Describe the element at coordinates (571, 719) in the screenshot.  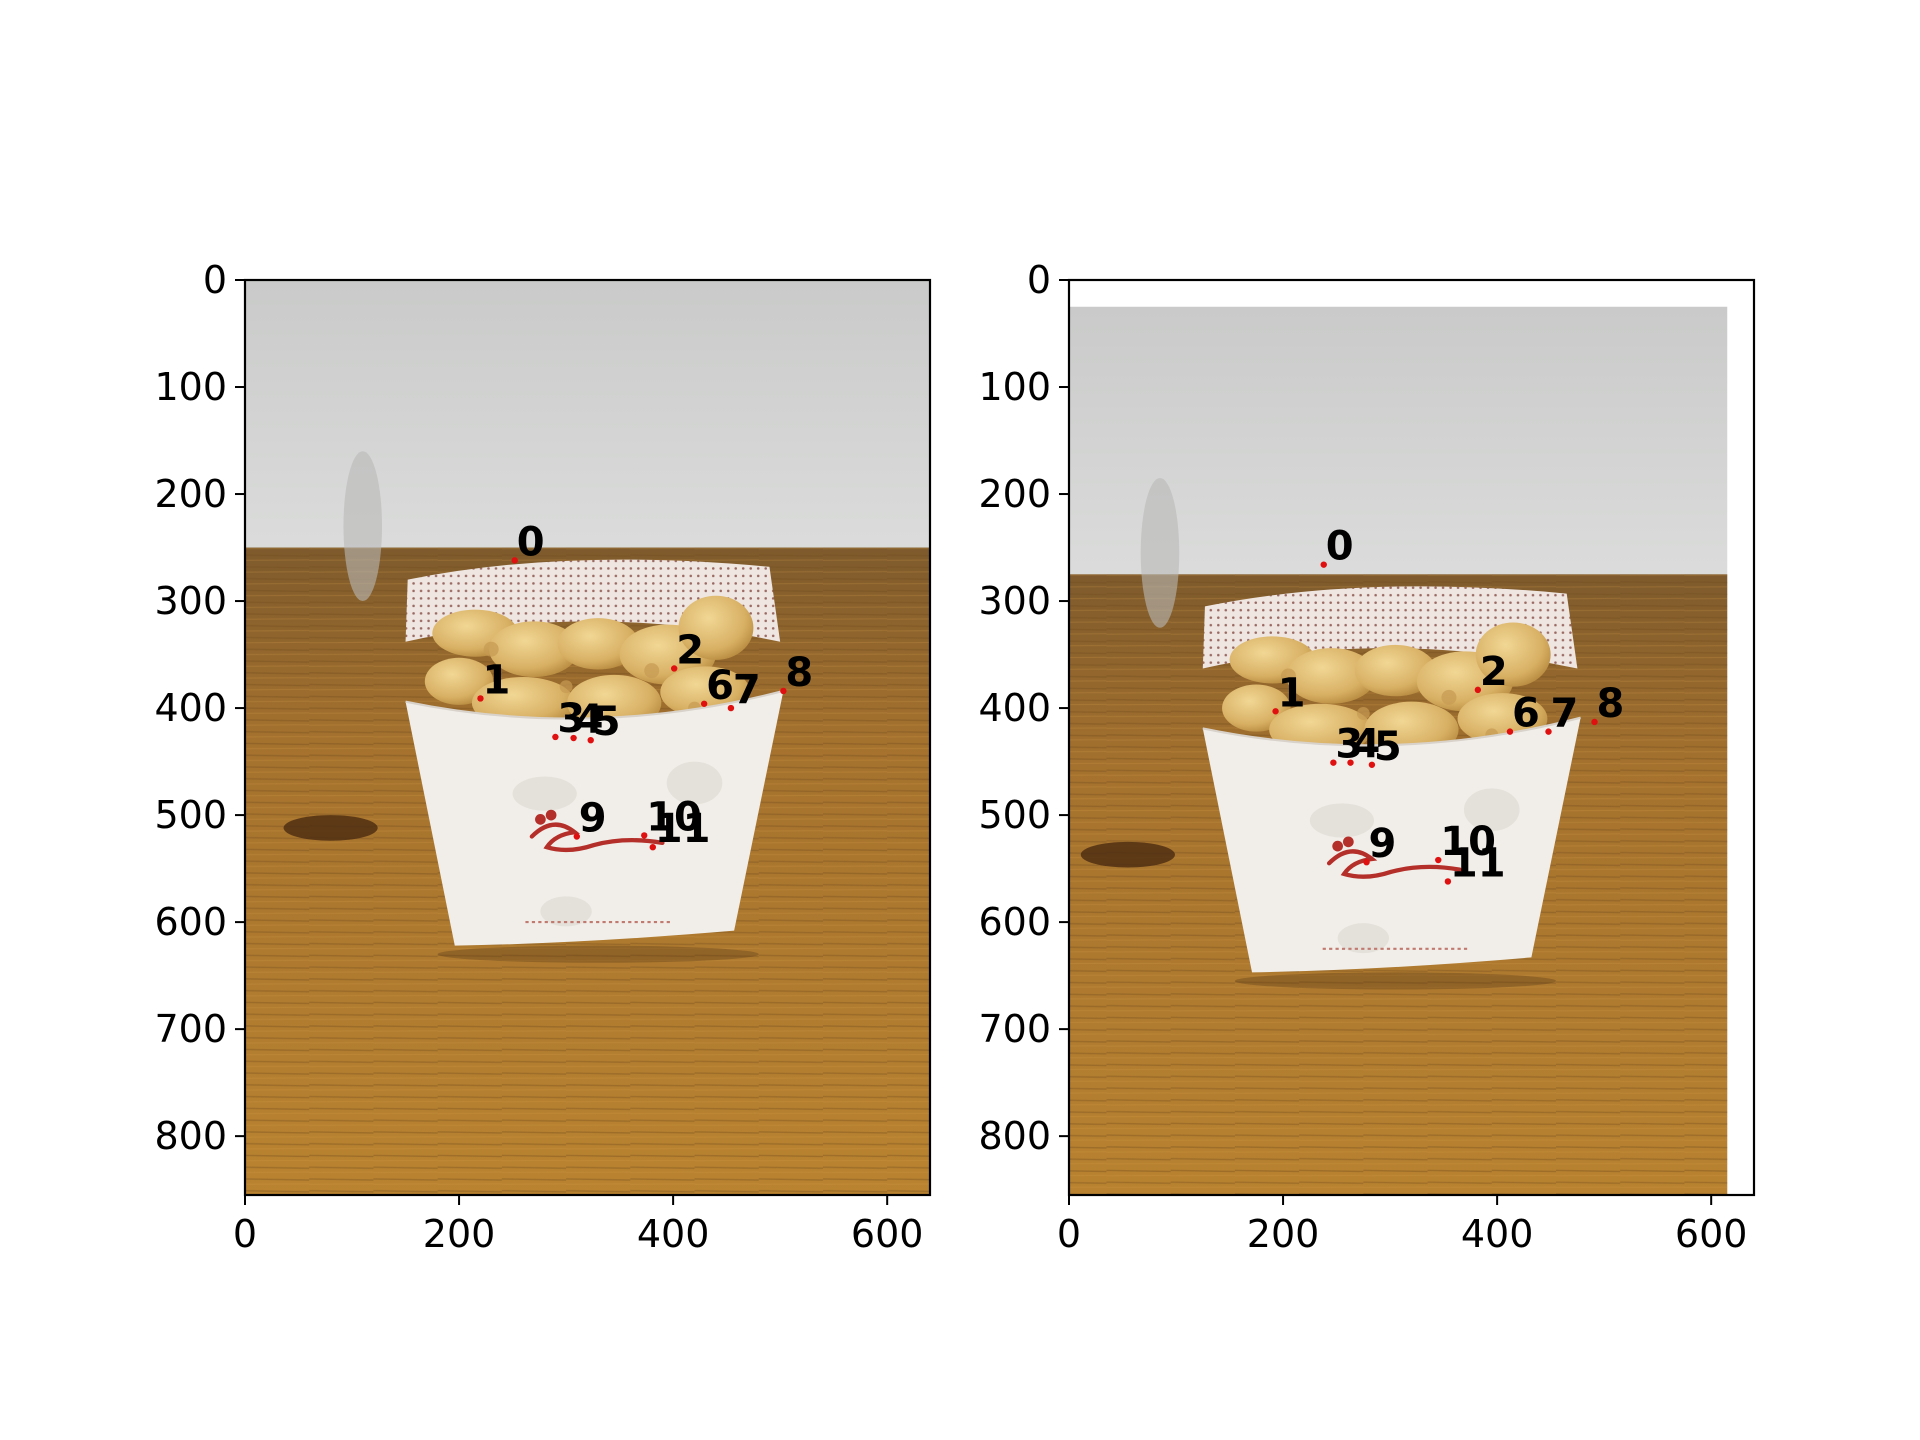
I see `keypoint-label: 3` at that location.